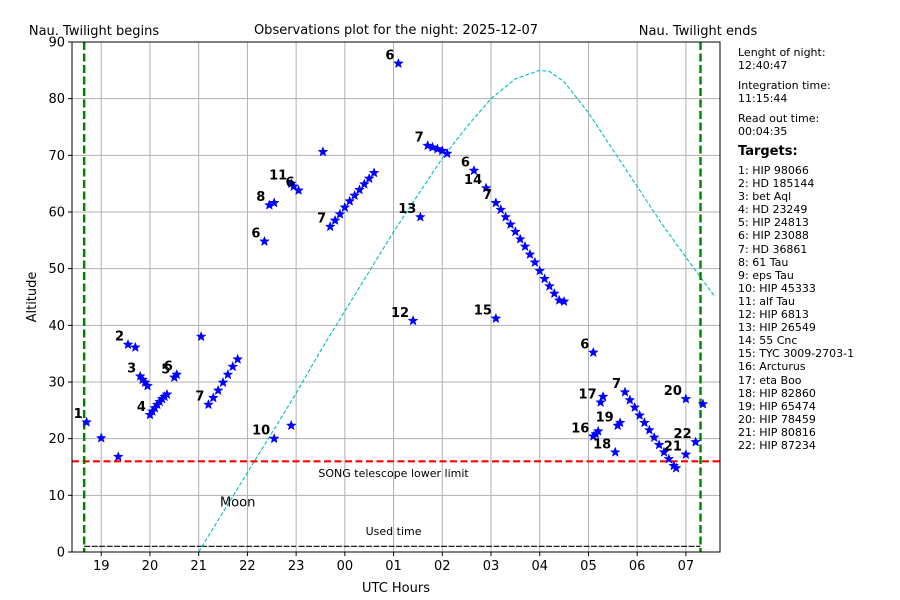 The image size is (900, 600). Describe the element at coordinates (766, 275) in the screenshot. I see `target-entry: 9: eps Tau` at that location.